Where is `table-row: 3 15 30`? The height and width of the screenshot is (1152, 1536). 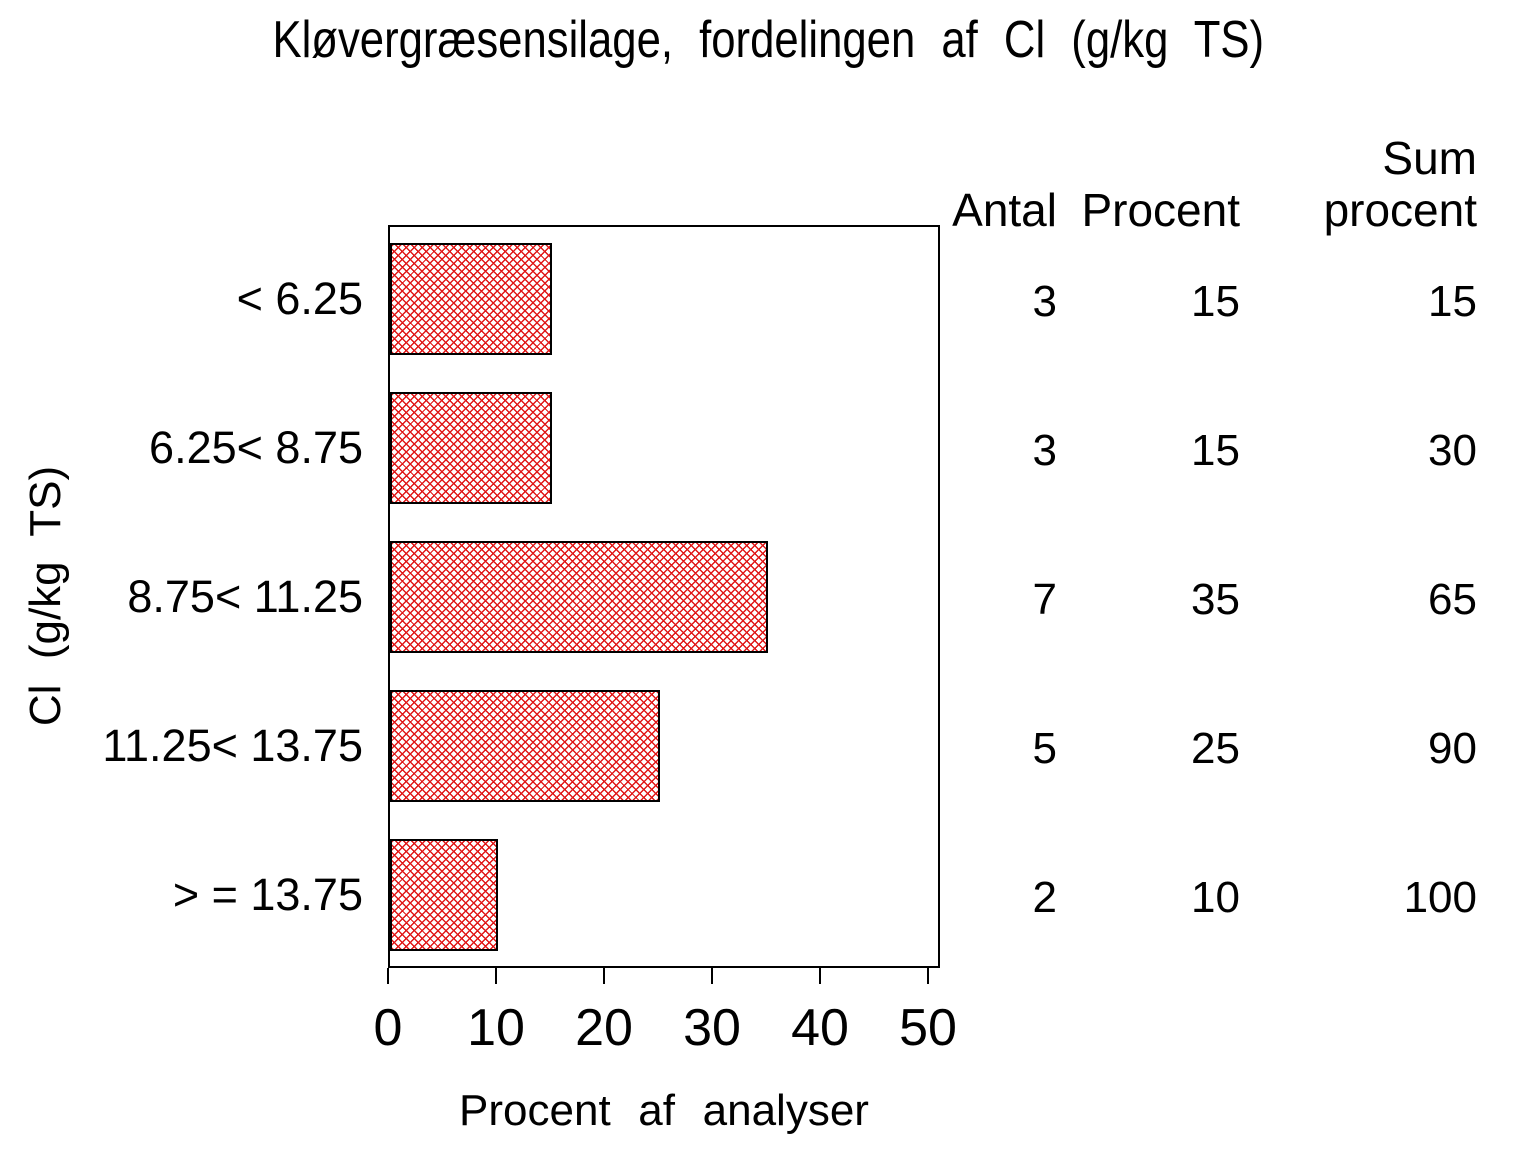
table-row: 3 15 30 is located at coordinates (1167, 451).